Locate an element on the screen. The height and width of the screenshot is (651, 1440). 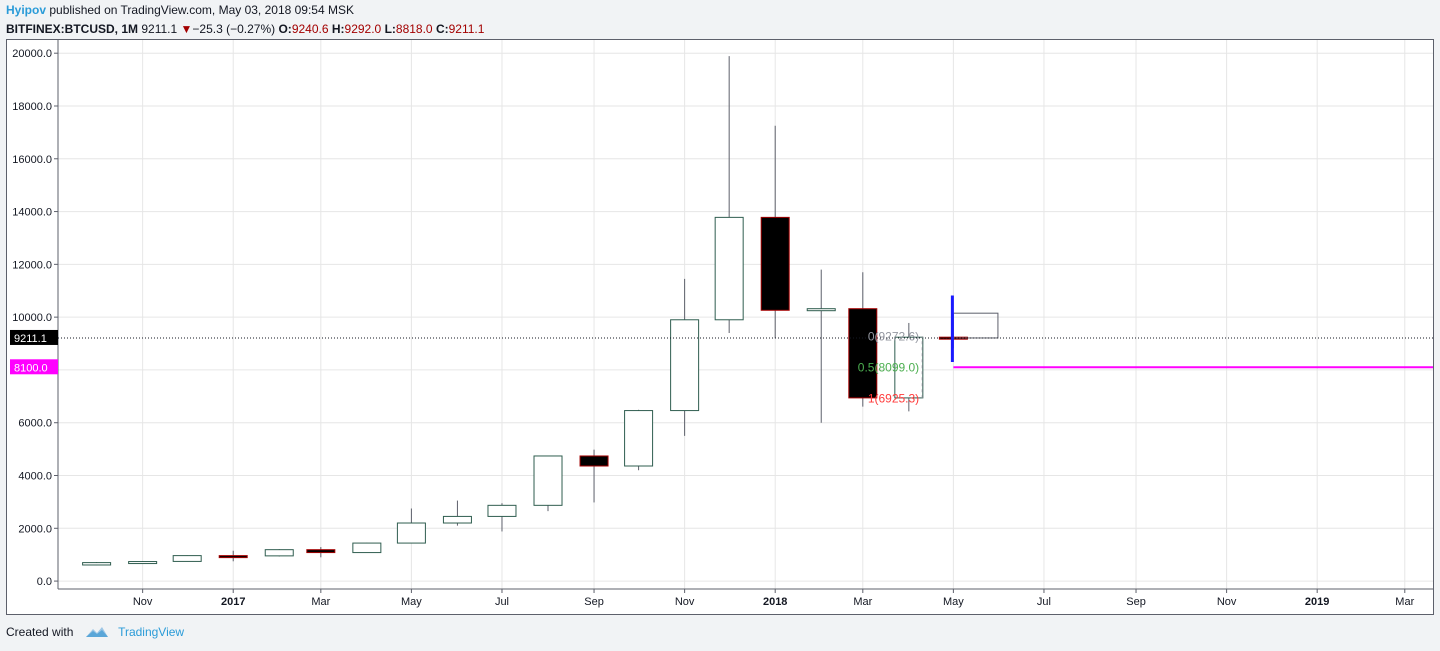
created-with-label: Created with is located at coordinates (40, 632).